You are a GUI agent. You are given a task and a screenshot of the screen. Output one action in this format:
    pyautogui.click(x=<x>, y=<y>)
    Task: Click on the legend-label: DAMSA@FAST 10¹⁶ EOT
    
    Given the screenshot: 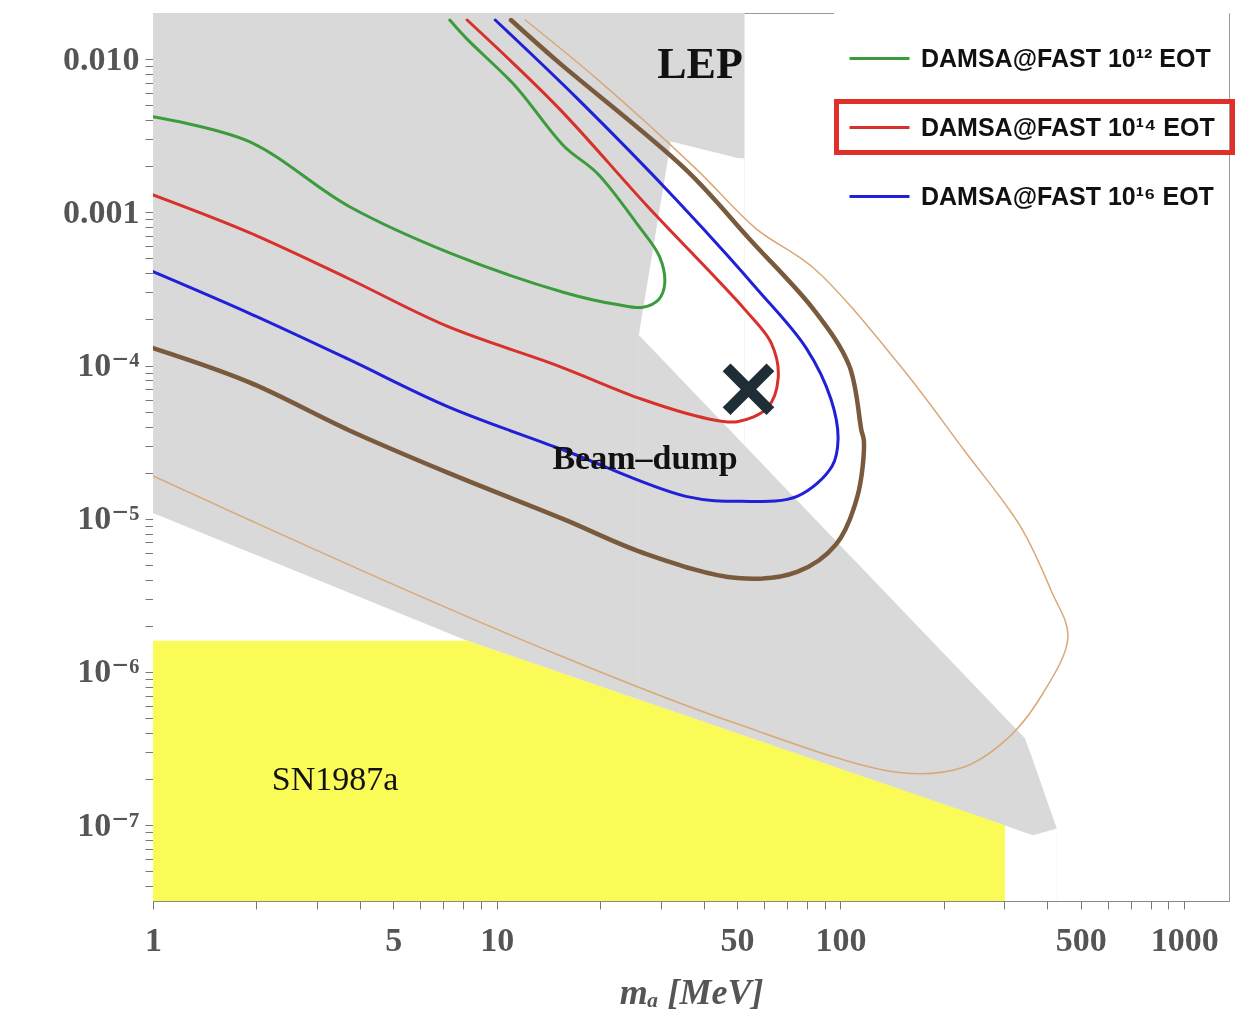 What is the action you would take?
    pyautogui.click(x=1067, y=195)
    